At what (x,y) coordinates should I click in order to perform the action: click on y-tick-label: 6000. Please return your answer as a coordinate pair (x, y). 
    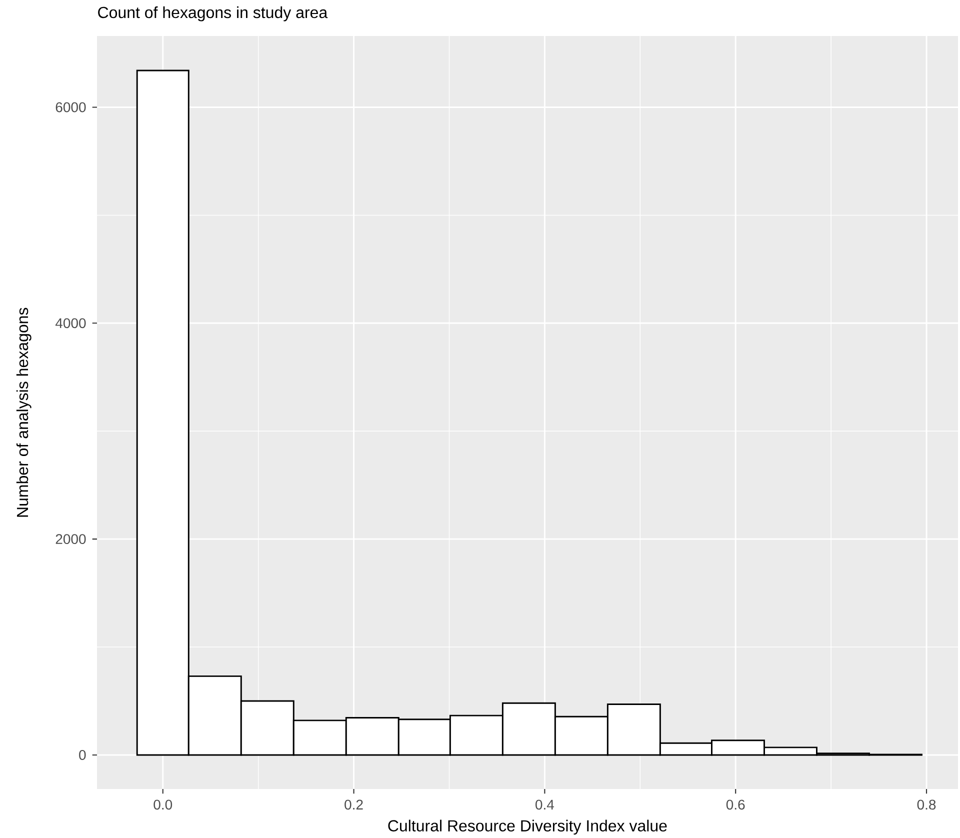
    Looking at the image, I should click on (71, 107).